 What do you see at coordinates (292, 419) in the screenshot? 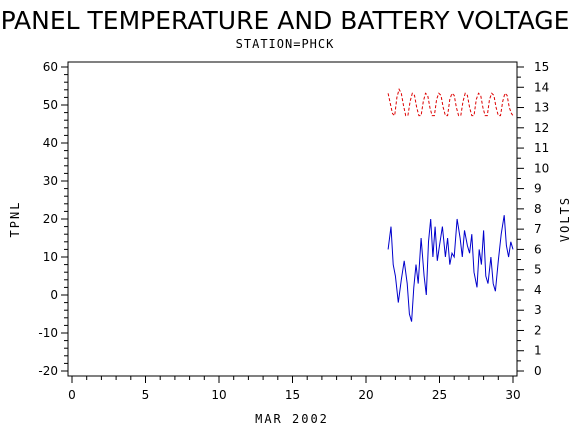
I see `x-axis-label: MAR 2002` at bounding box center [292, 419].